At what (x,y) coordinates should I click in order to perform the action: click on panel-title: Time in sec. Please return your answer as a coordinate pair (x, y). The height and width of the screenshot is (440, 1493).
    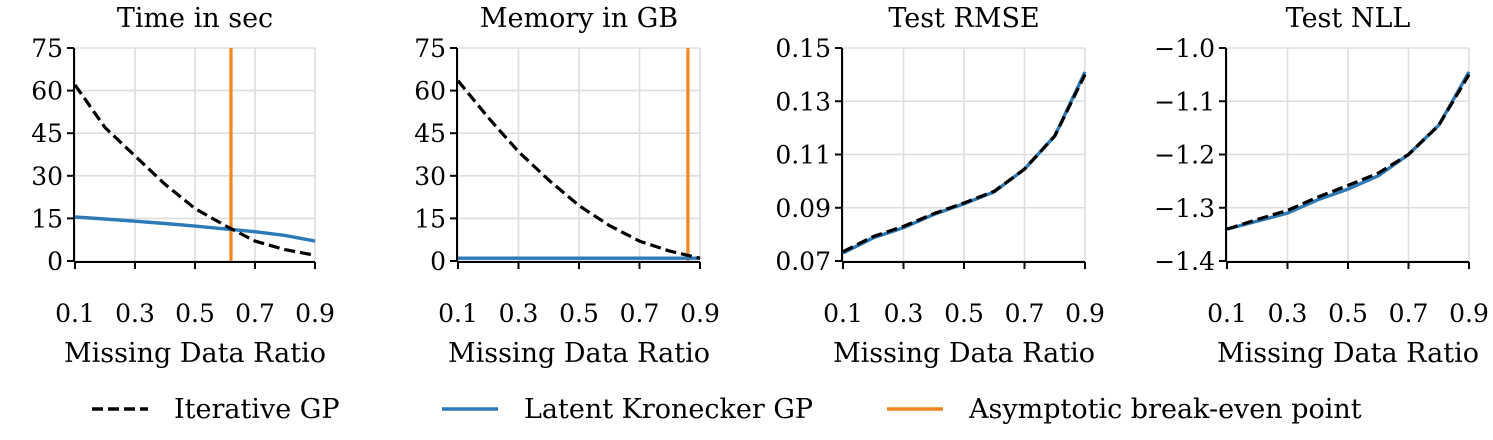
    Looking at the image, I should click on (195, 18).